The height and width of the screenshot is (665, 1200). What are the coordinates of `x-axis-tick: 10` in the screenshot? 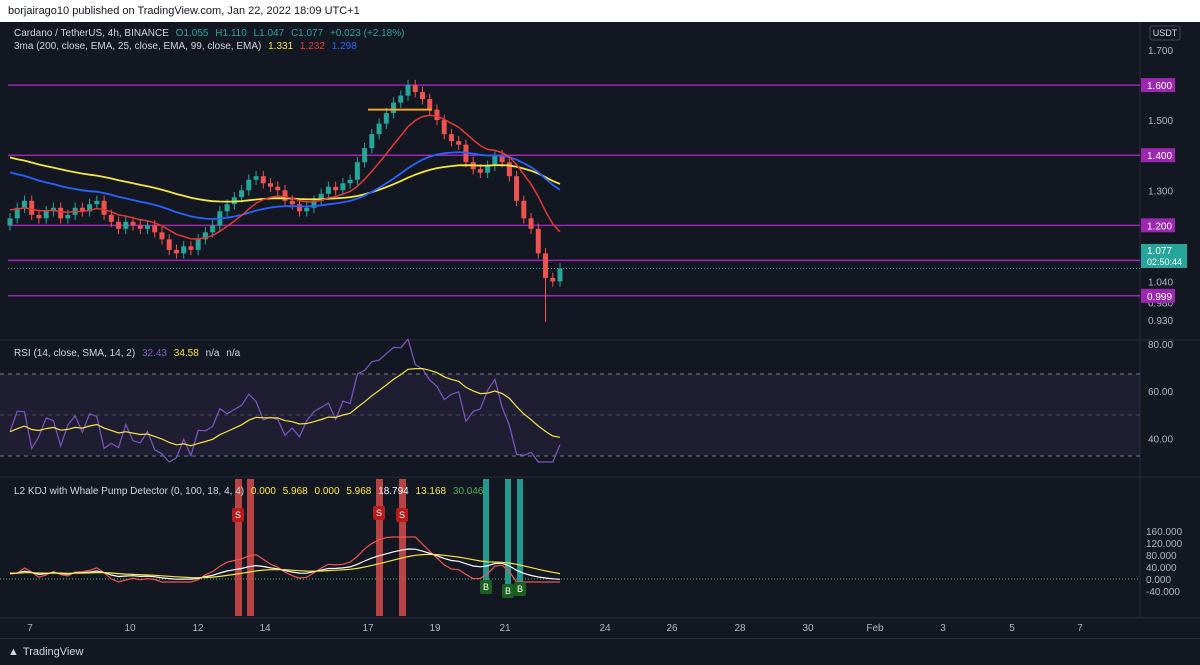 It's located at (130, 628).